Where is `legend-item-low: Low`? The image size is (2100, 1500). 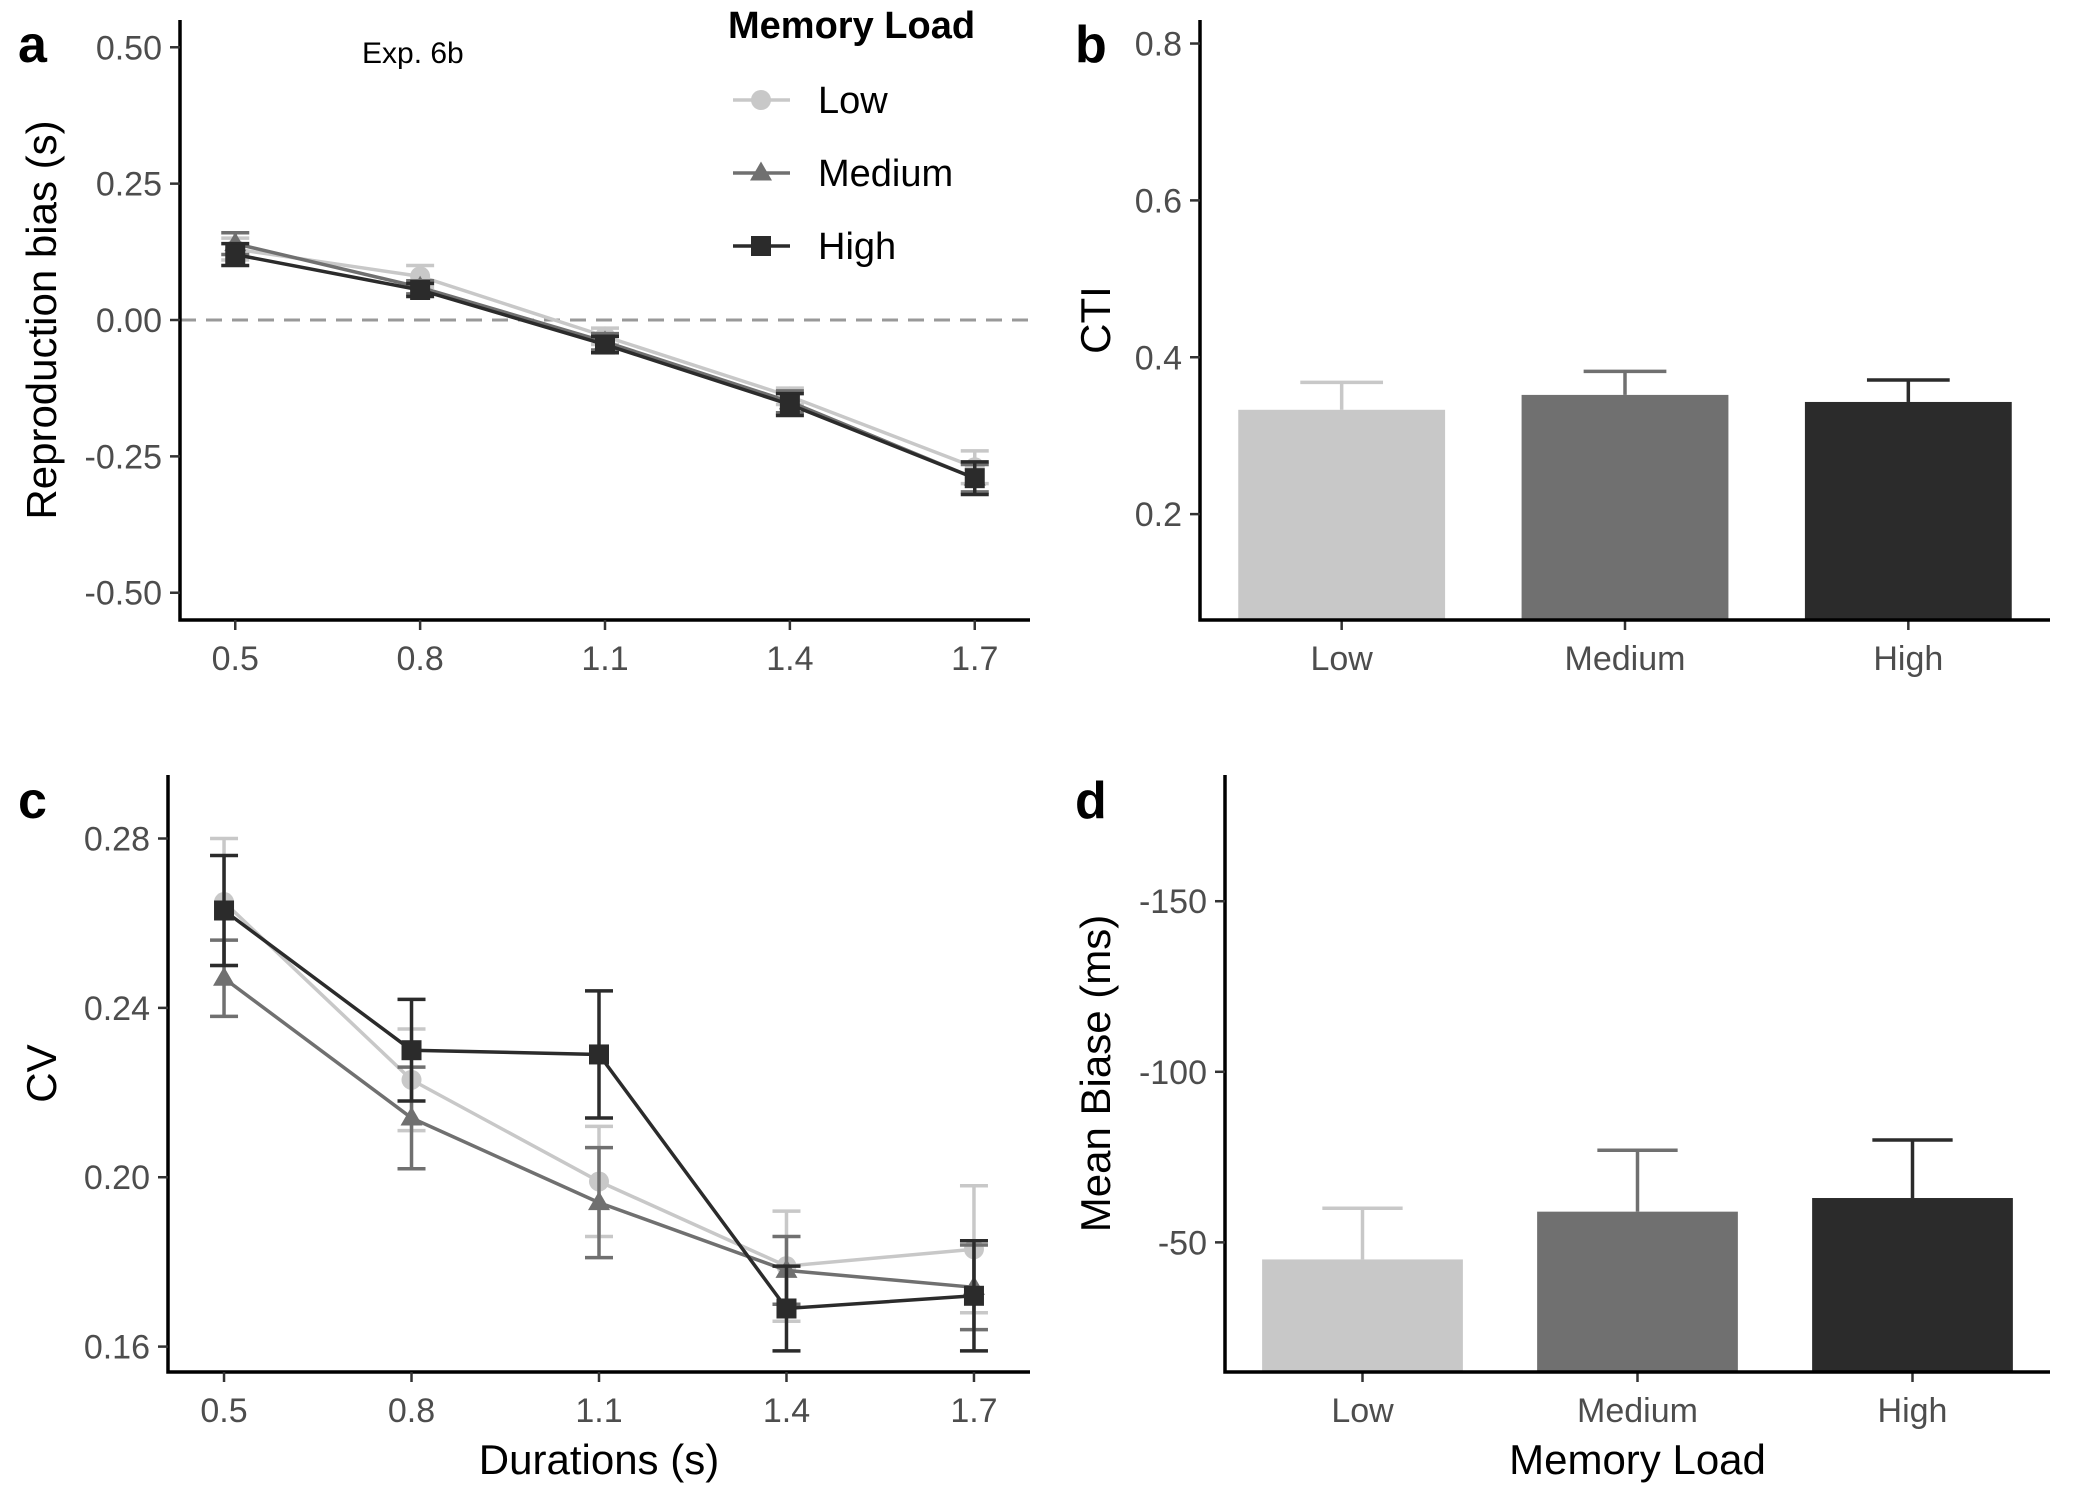 legend-item-low: Low is located at coordinates (810, 101).